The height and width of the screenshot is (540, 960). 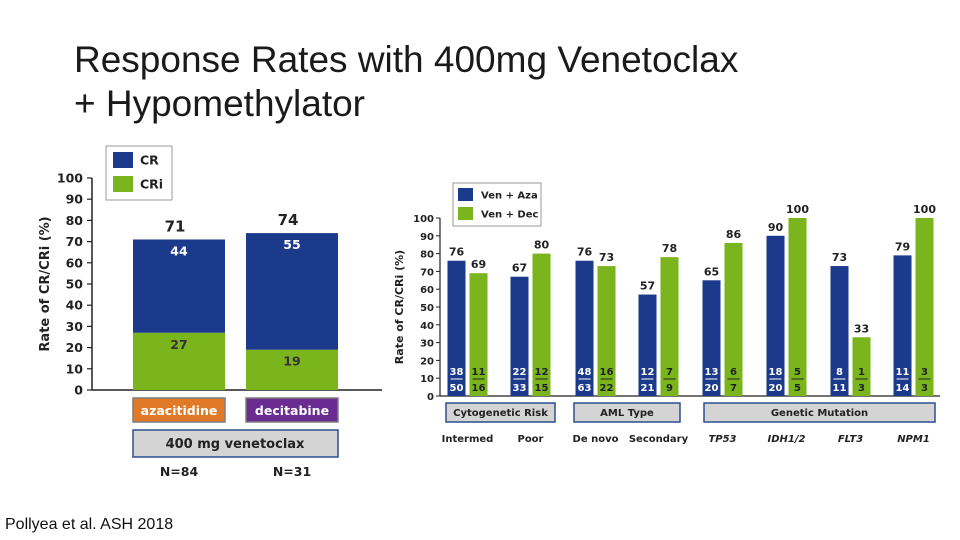 I want to click on right-fraction-denominator: 63, so click(x=585, y=388).